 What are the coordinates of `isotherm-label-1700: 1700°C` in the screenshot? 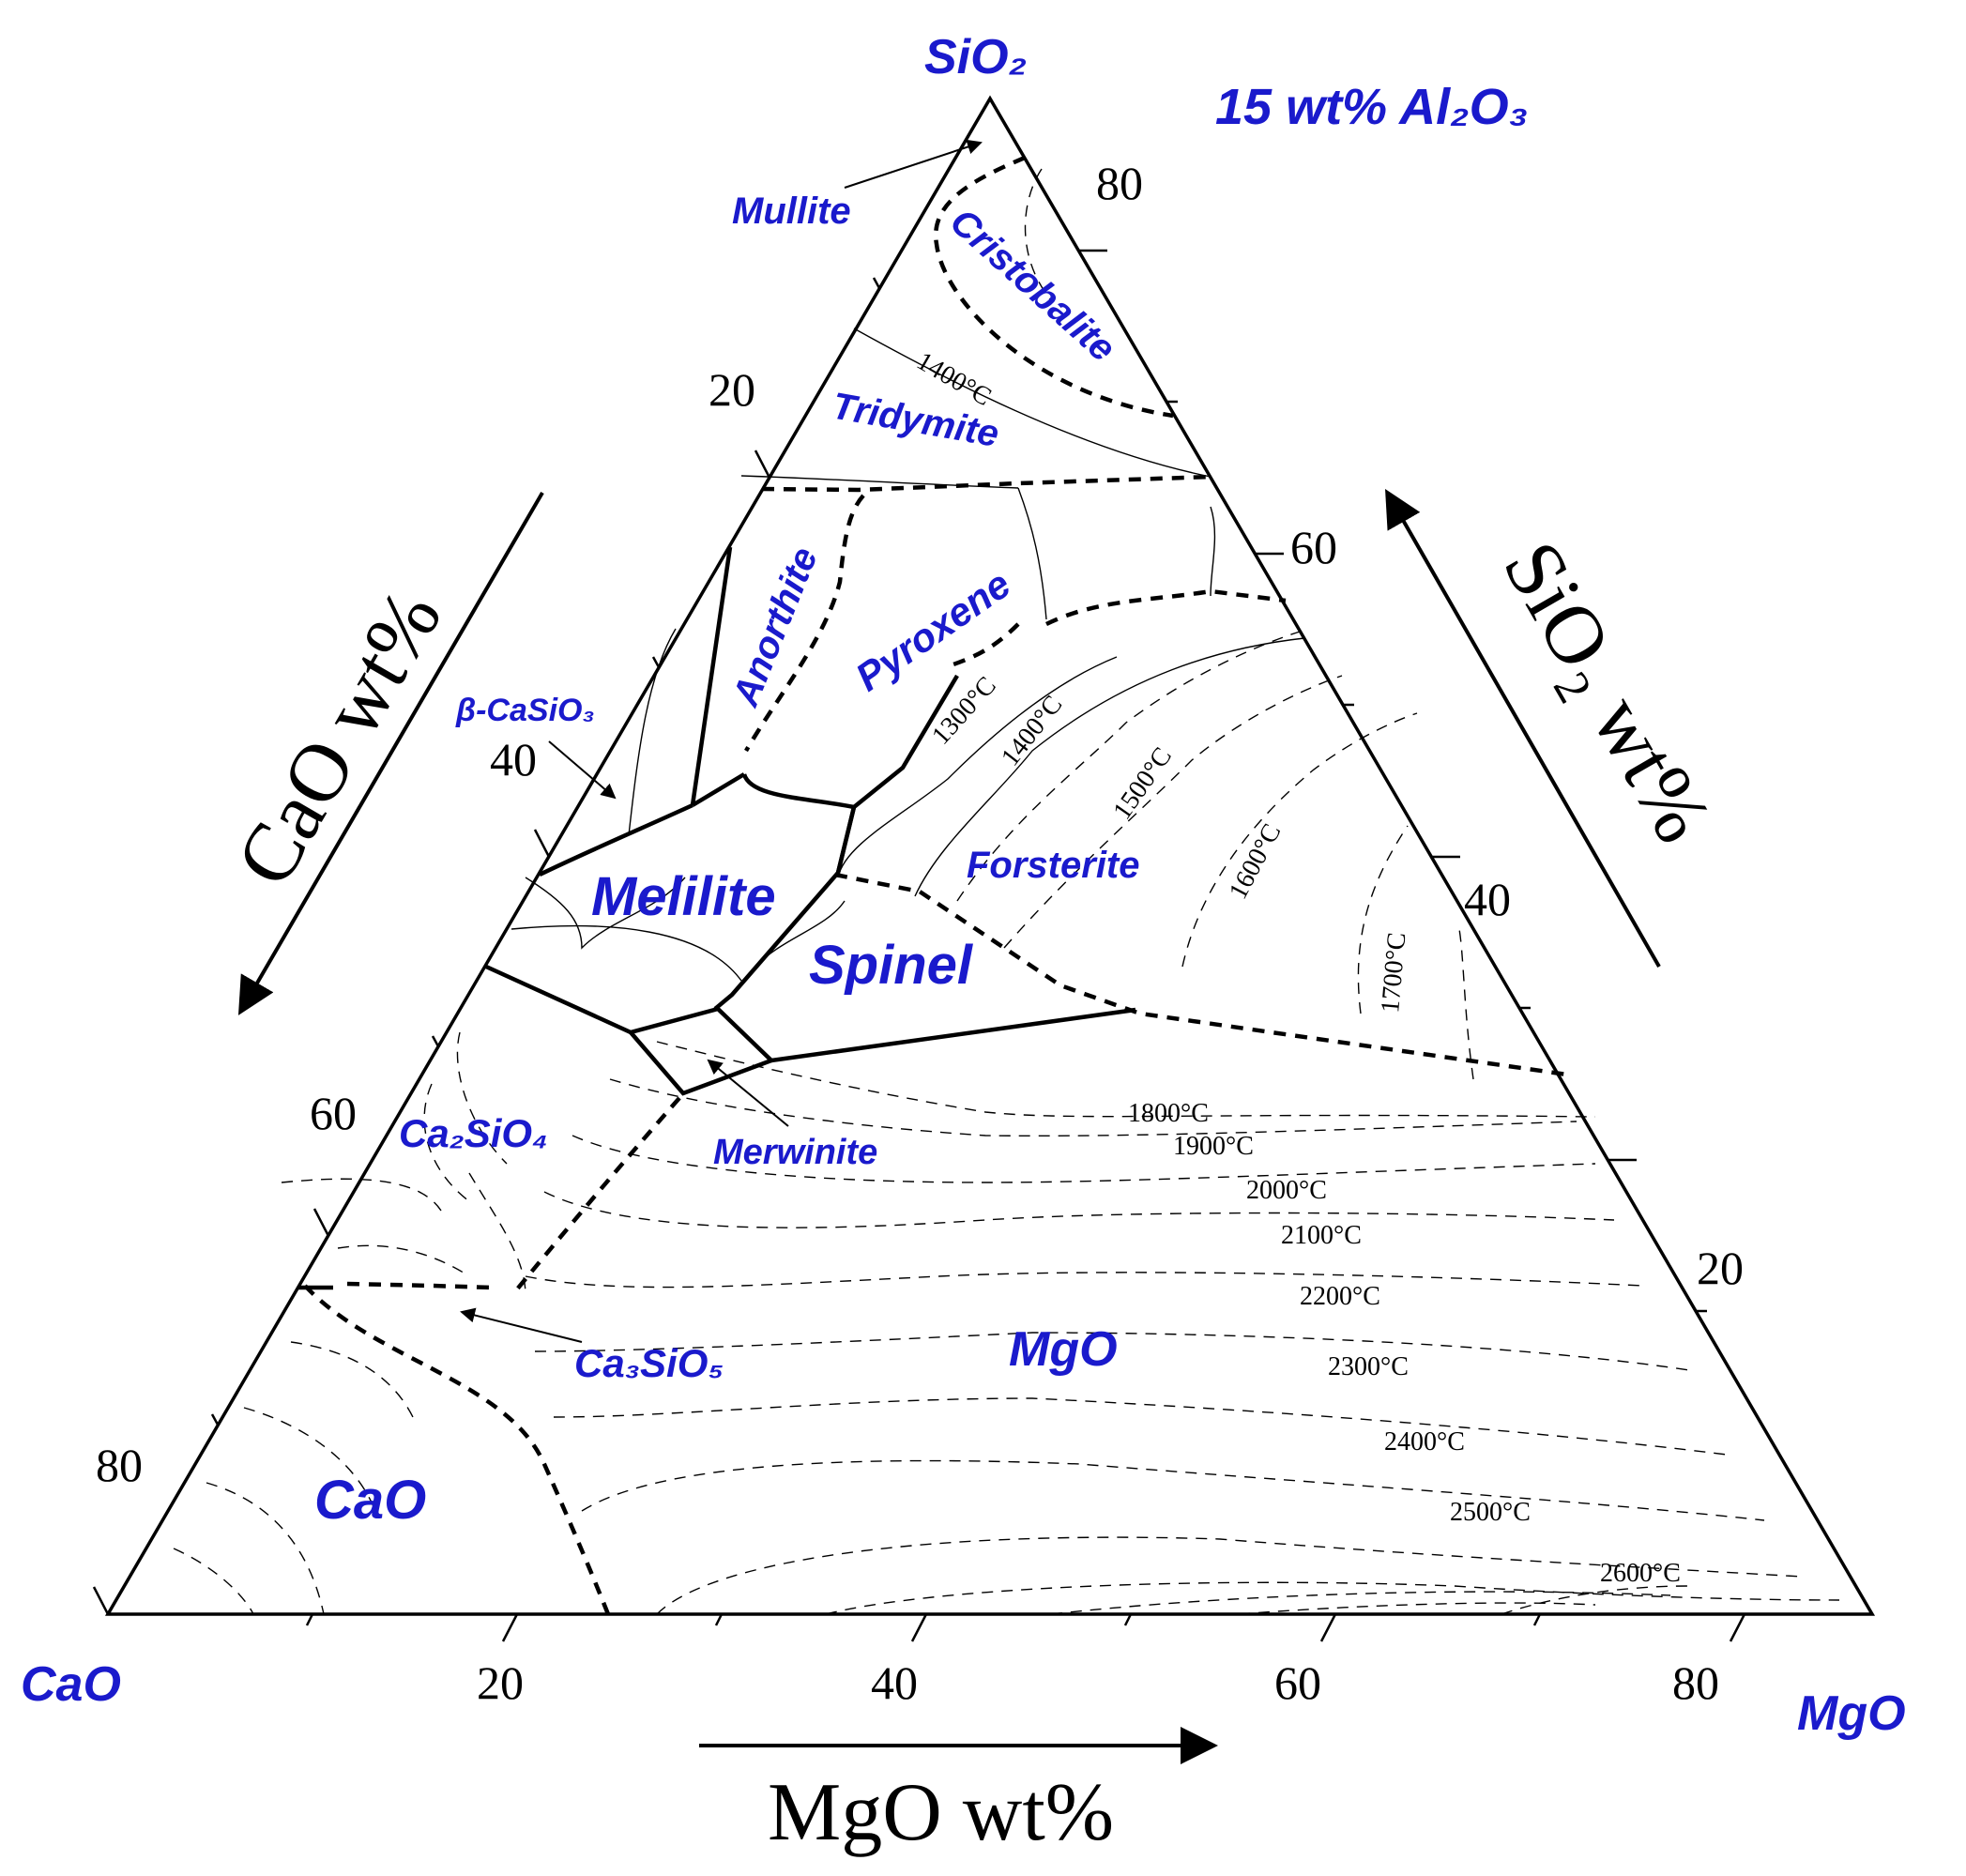 It's located at (1393, 972).